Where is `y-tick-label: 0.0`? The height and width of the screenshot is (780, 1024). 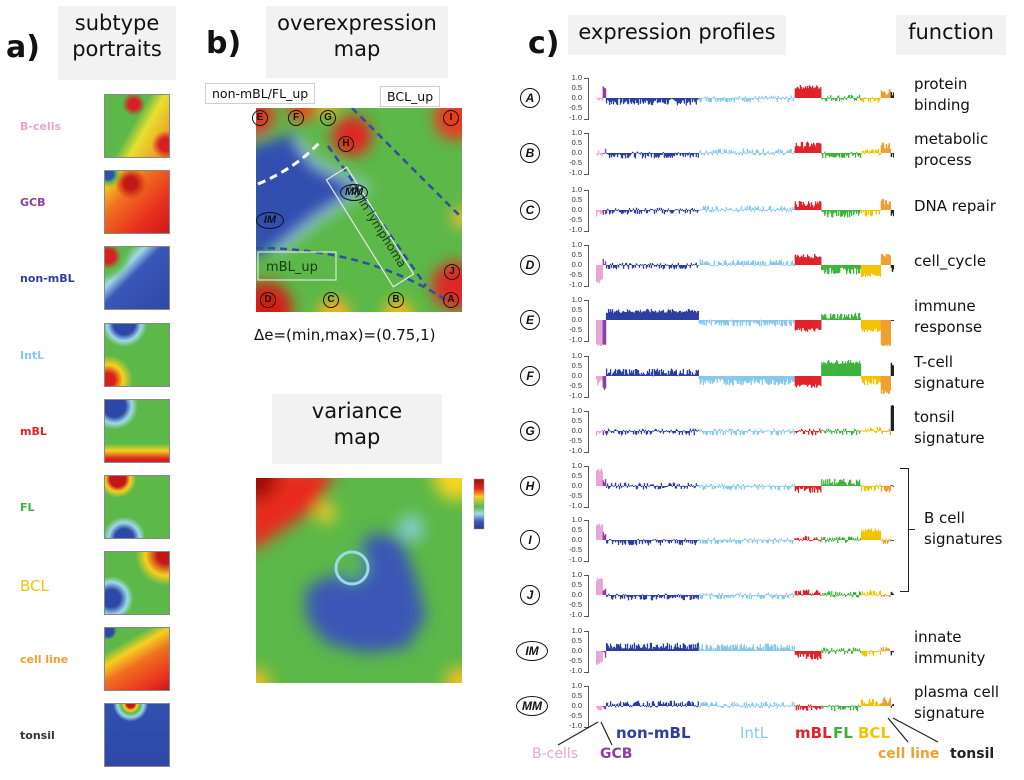
y-tick-label: 0.0 is located at coordinates (576, 375).